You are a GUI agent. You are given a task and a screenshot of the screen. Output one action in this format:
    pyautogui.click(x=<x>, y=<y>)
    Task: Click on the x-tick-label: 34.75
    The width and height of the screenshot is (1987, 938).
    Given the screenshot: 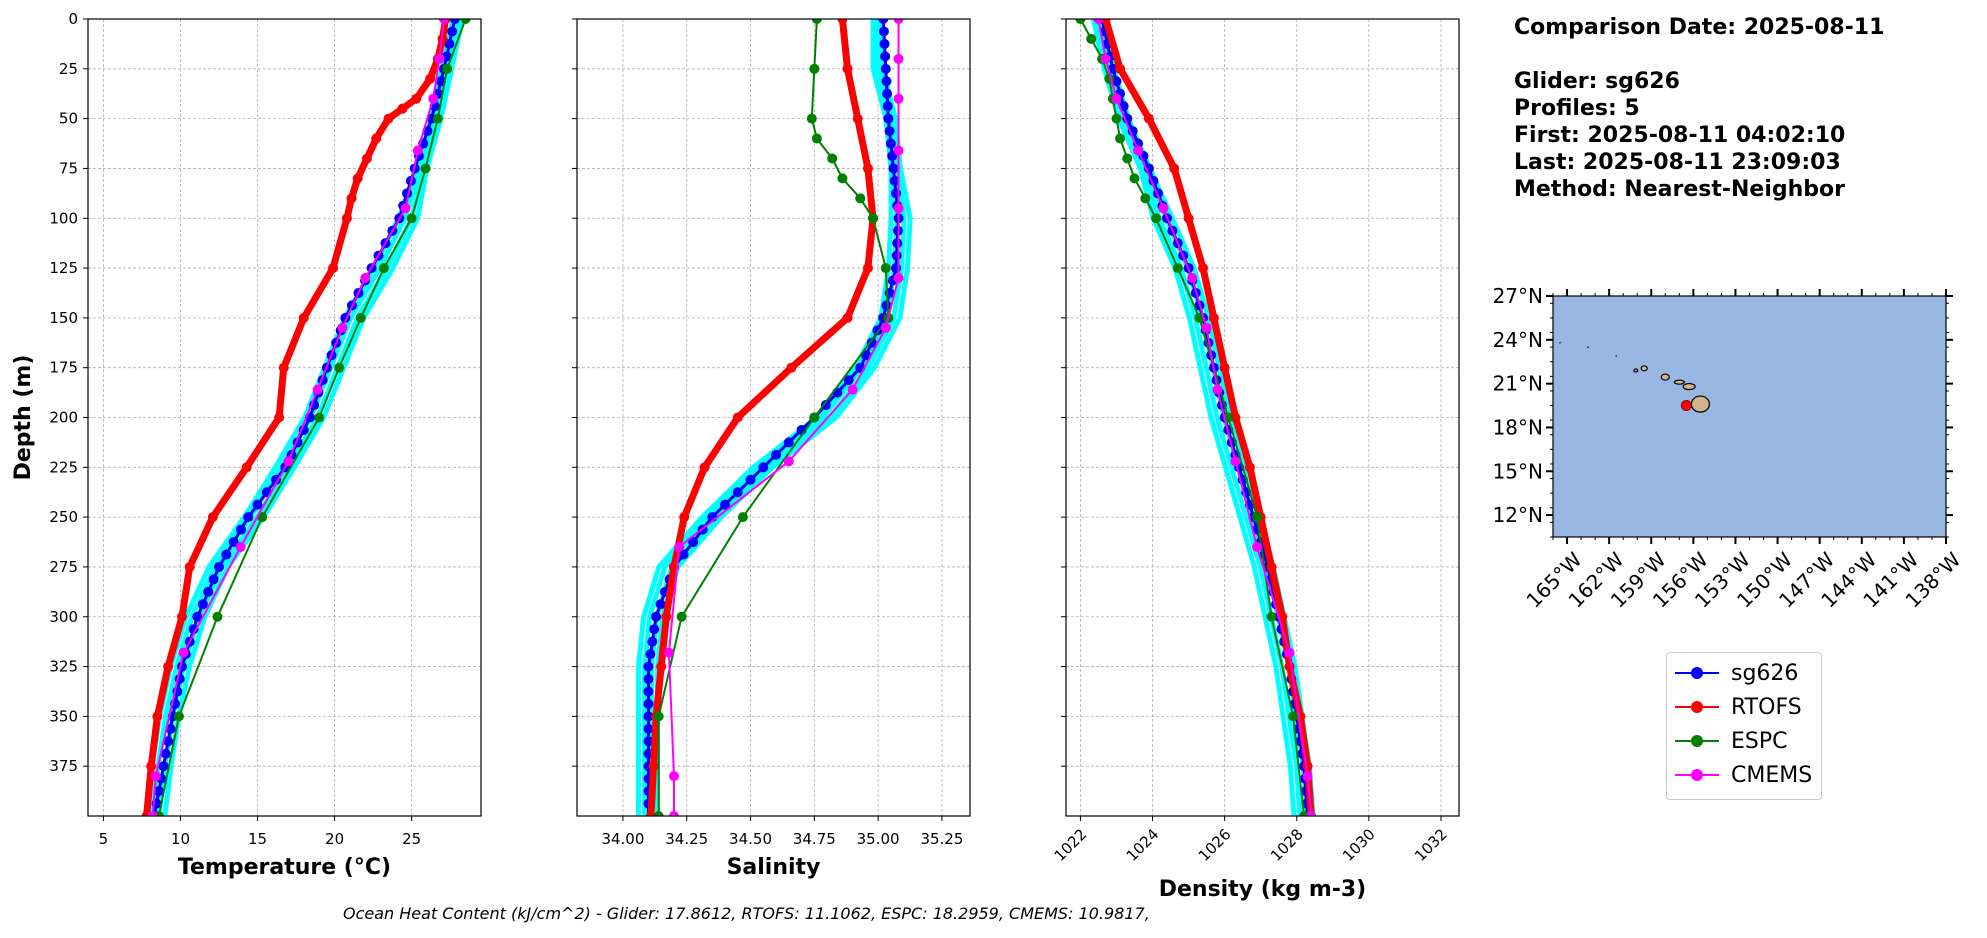 What is the action you would take?
    pyautogui.click(x=814, y=839)
    